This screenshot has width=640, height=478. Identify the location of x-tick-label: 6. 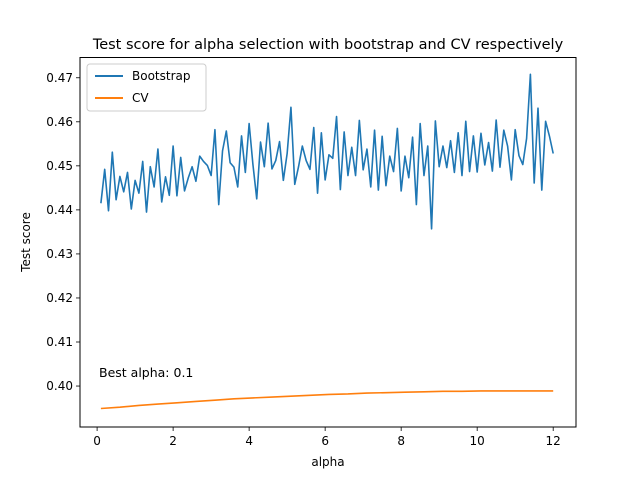
(325, 441).